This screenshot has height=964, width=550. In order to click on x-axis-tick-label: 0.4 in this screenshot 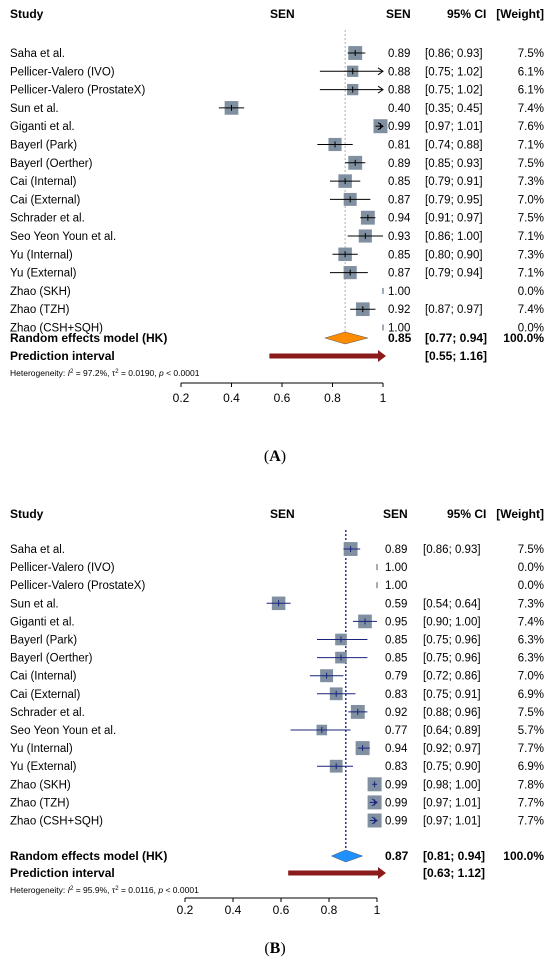, I will do `click(233, 910)`.